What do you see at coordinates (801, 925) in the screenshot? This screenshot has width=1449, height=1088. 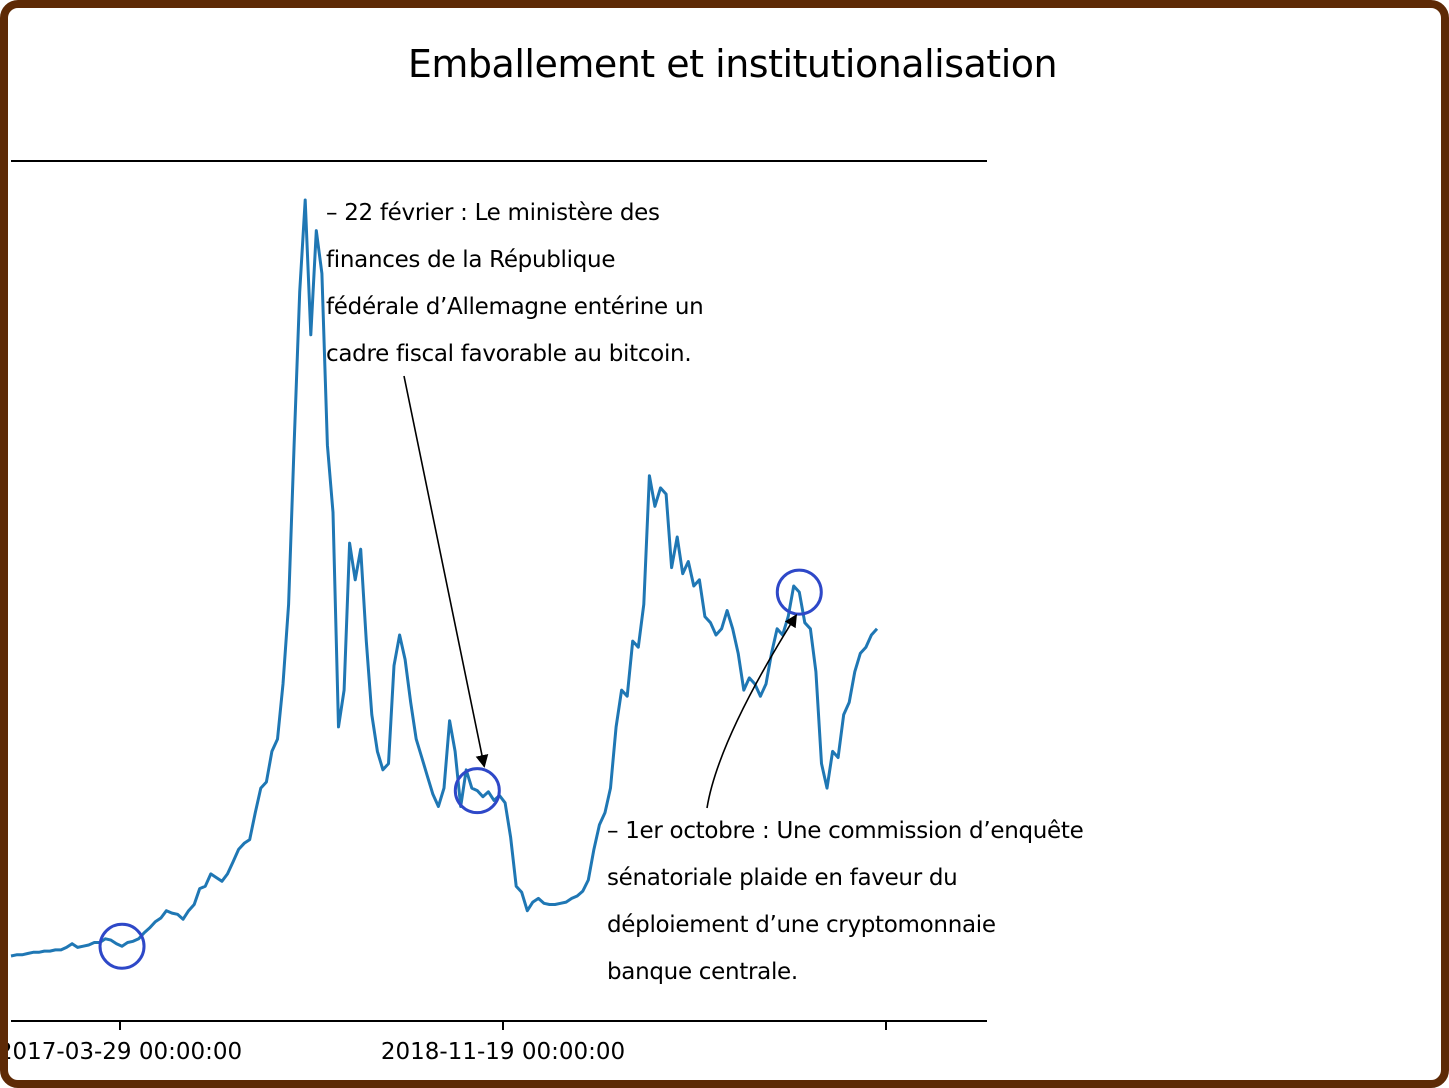 I see `annotation-line: déploiement d’une cryptomonnaie` at bounding box center [801, 925].